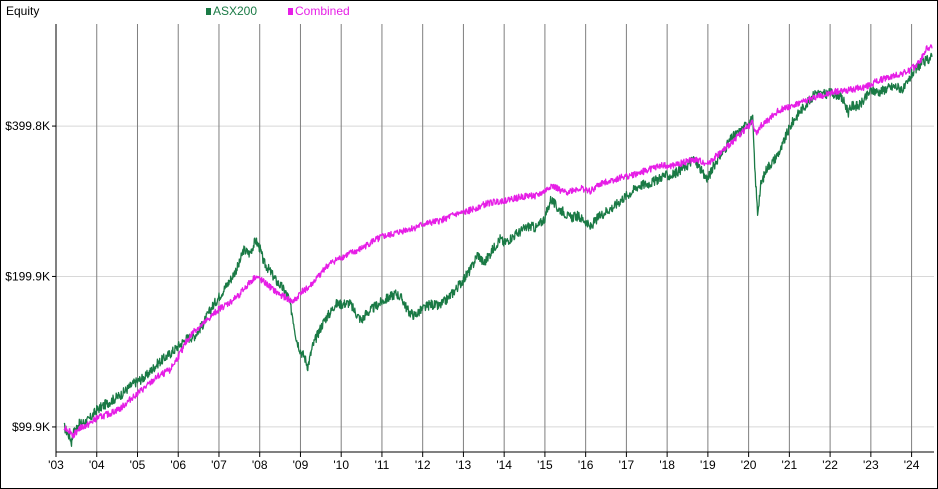 This screenshot has width=938, height=489. Describe the element at coordinates (31, 427) in the screenshot. I see `y-tick-label: $99.9K` at that location.